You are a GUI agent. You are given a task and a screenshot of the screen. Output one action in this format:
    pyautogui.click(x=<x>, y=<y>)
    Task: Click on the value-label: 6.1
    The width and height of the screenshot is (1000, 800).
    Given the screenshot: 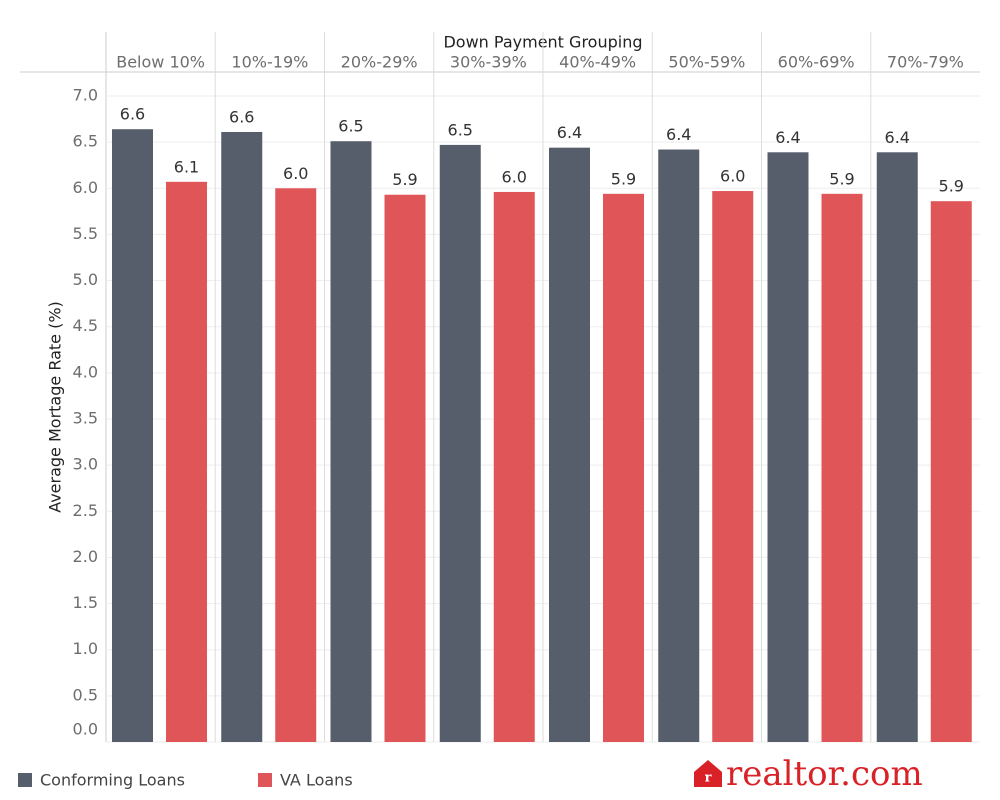 What is the action you would take?
    pyautogui.click(x=186, y=166)
    